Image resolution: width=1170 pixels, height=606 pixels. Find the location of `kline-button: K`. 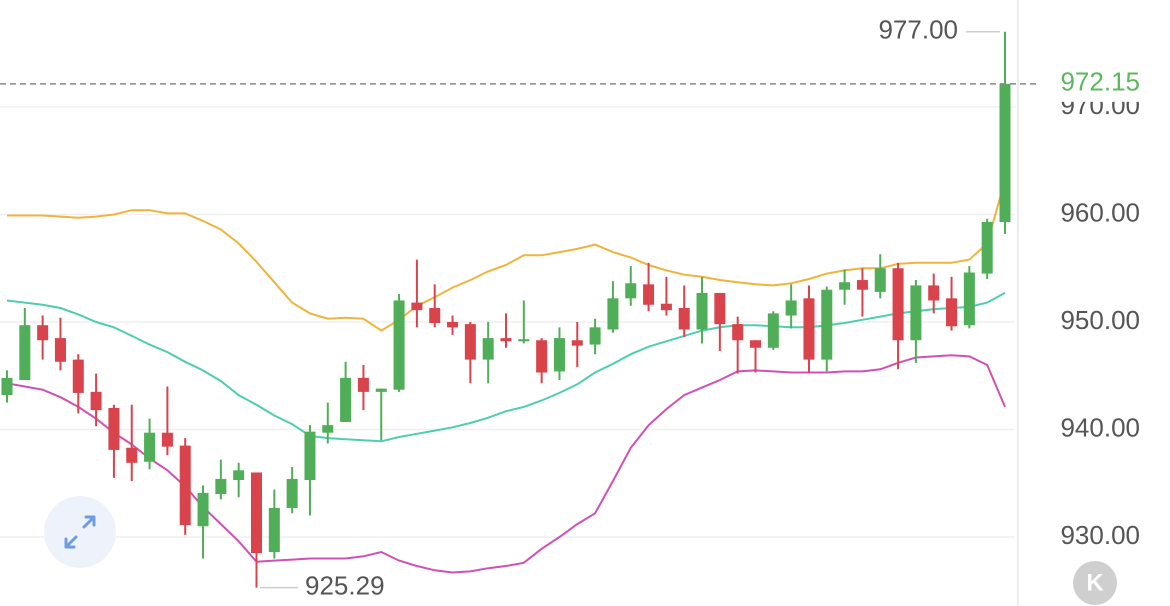

kline-button: K is located at coordinates (1095, 583).